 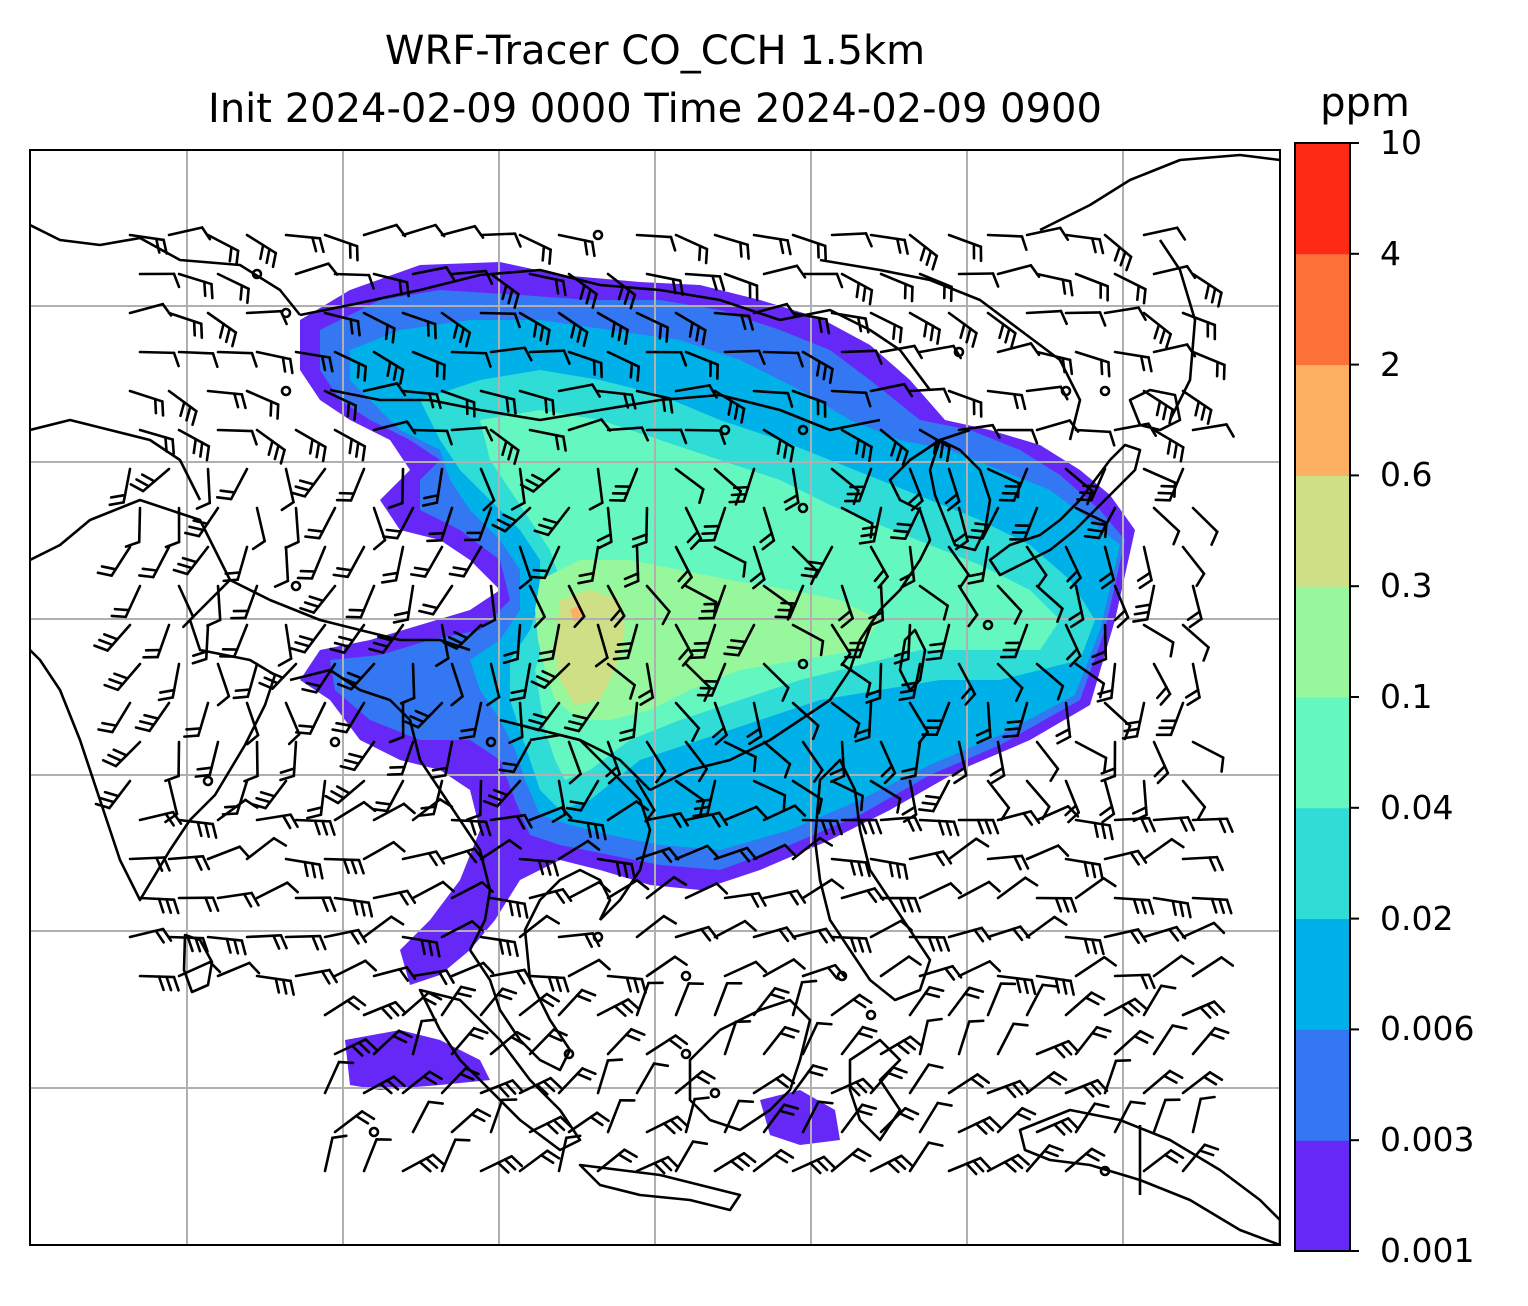 I want to click on border-china-mongolia, so click(x=605, y=410).